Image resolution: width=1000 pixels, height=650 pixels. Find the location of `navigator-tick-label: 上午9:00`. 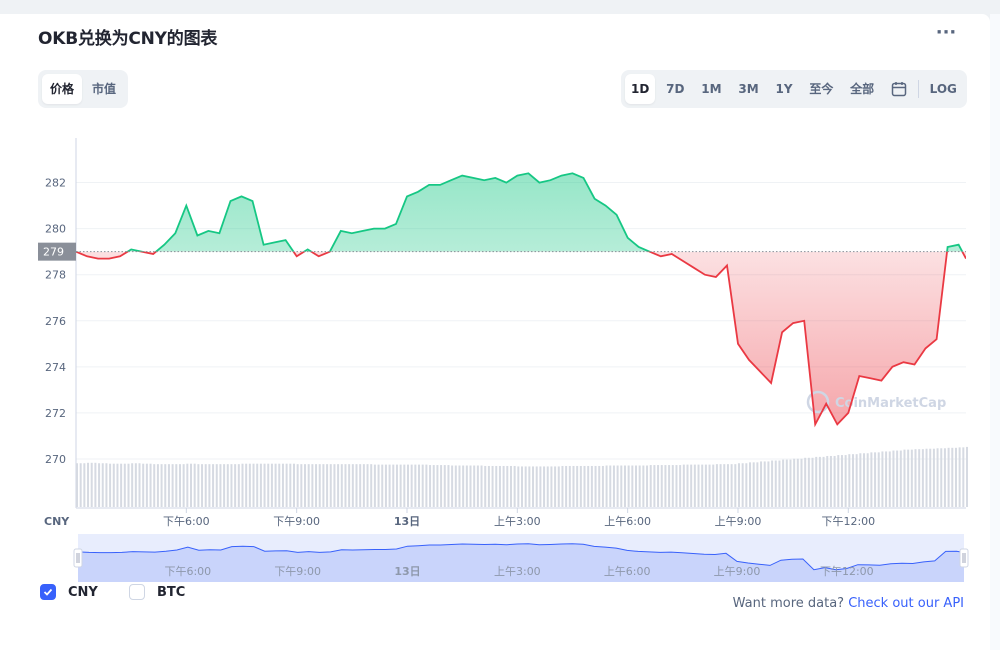

navigator-tick-label: 上午9:00 is located at coordinates (737, 571).